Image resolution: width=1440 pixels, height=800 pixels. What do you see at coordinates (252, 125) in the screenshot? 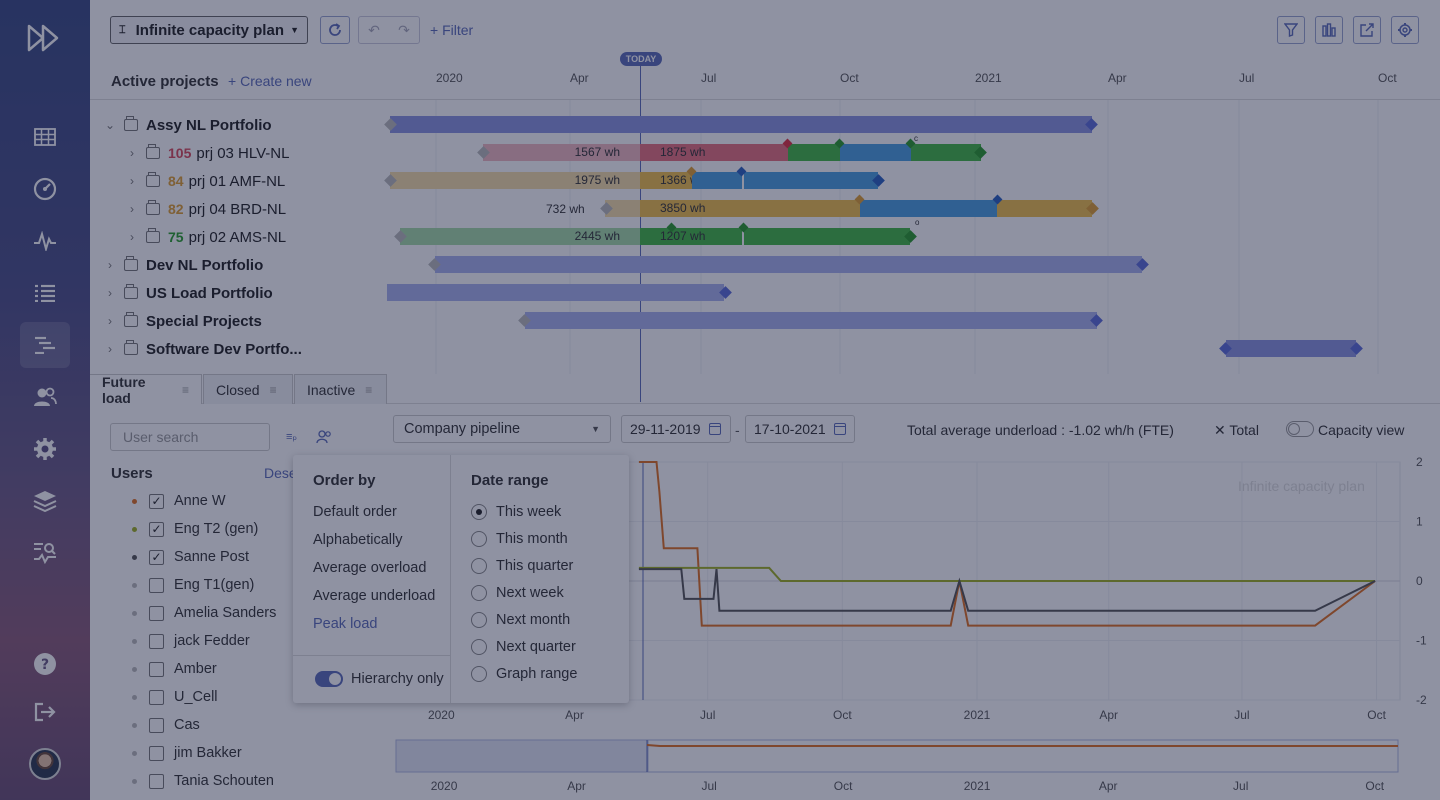
I see `gantt-row-assy-nl: ⌄ Assy NL Portfolio` at bounding box center [252, 125].